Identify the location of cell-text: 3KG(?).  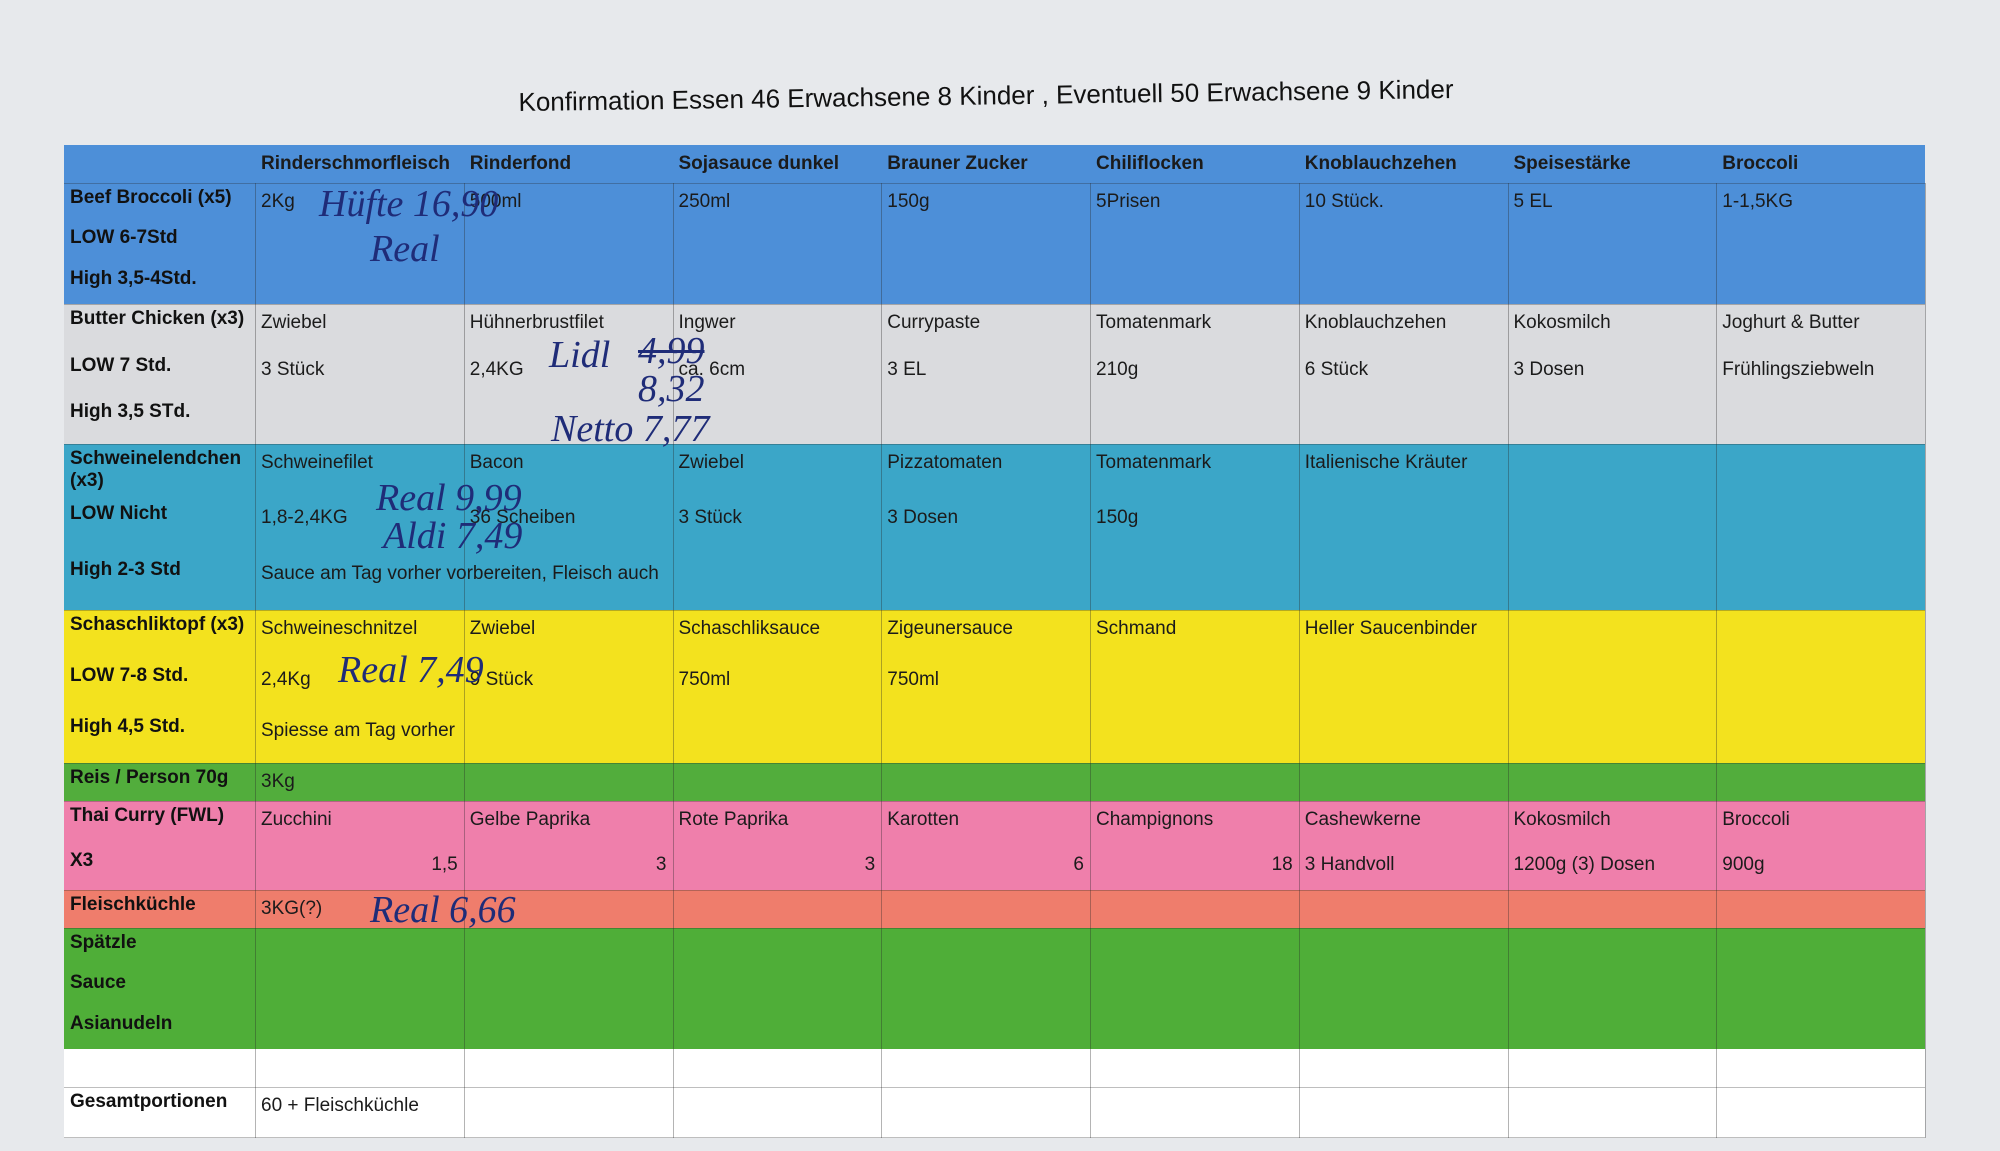
(292, 908).